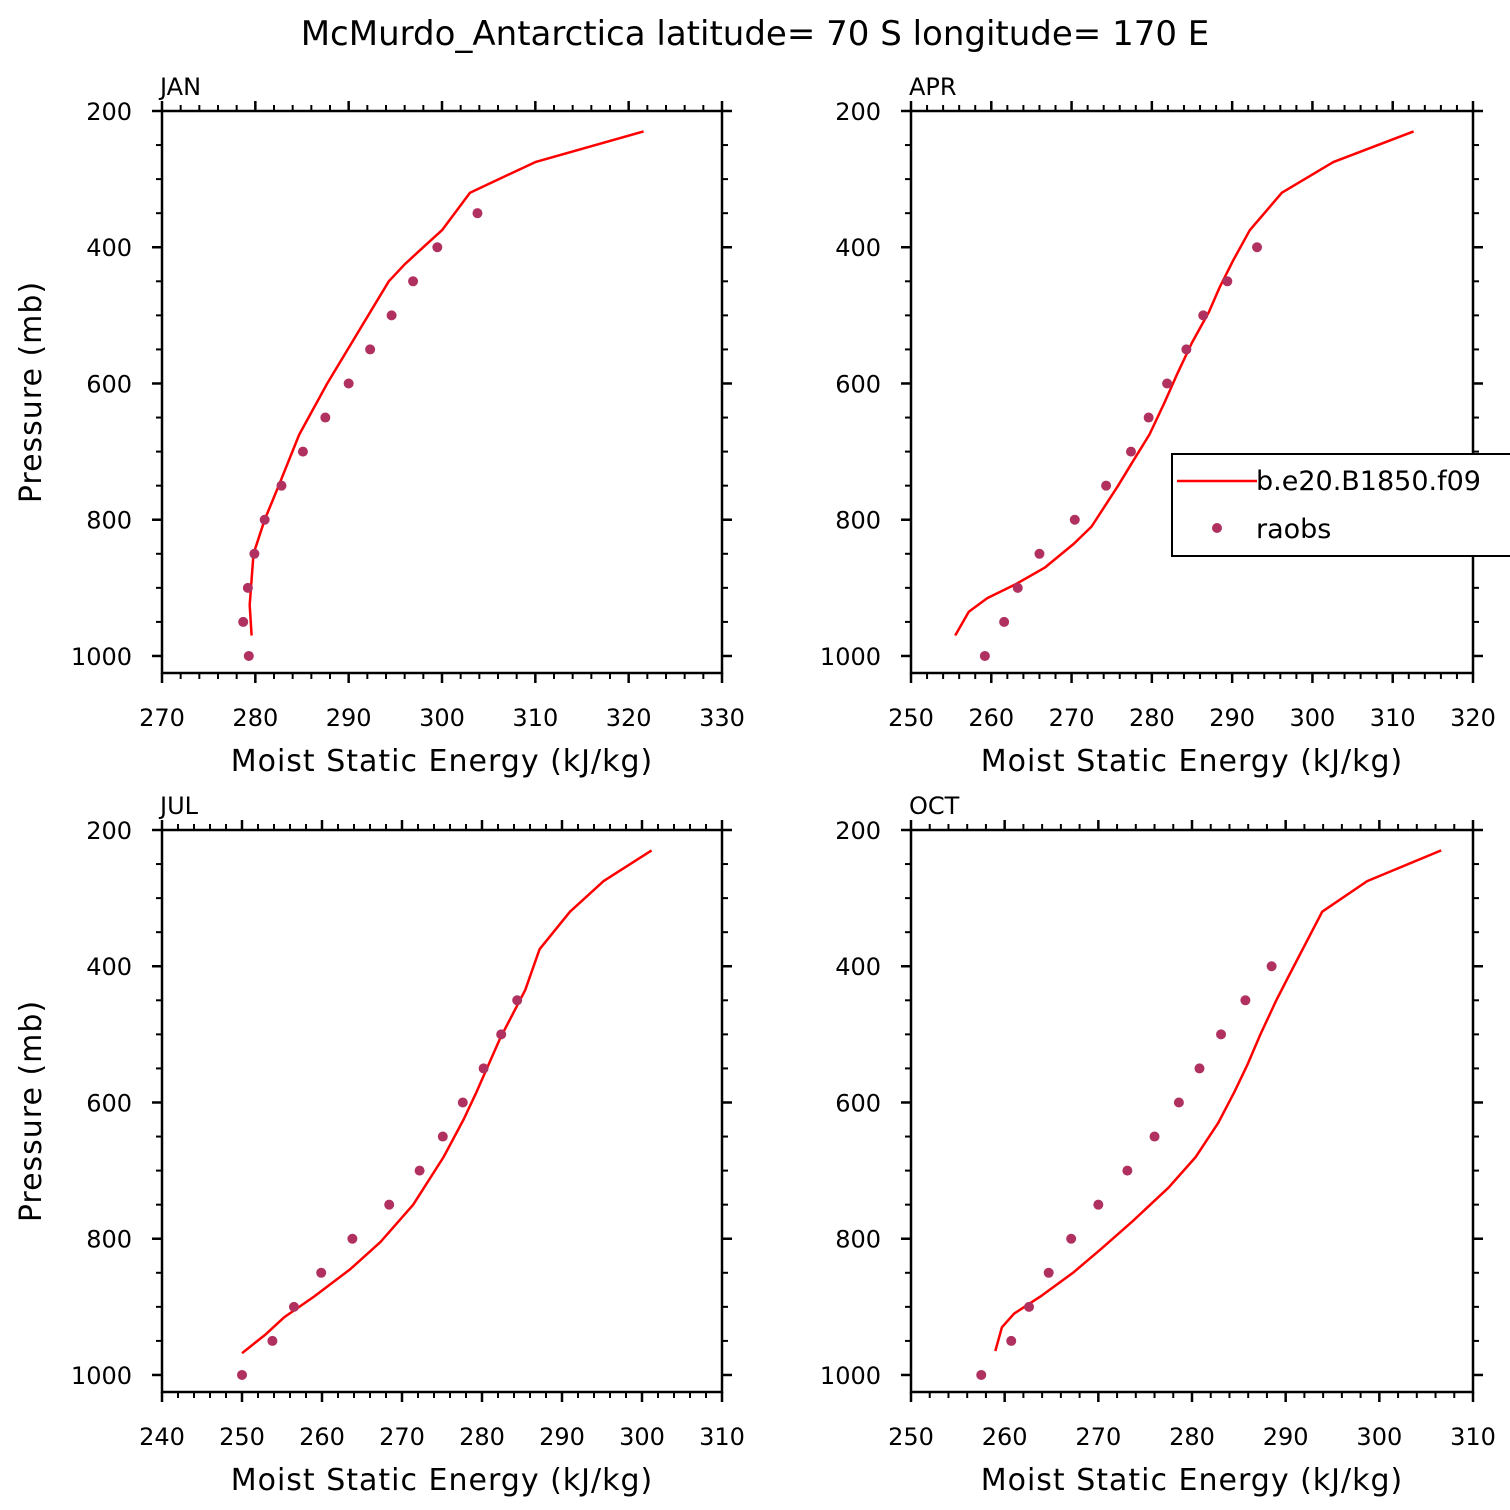 The height and width of the screenshot is (1510, 1510). Describe the element at coordinates (934, 806) in the screenshot. I see `panel-label: OCT` at that location.